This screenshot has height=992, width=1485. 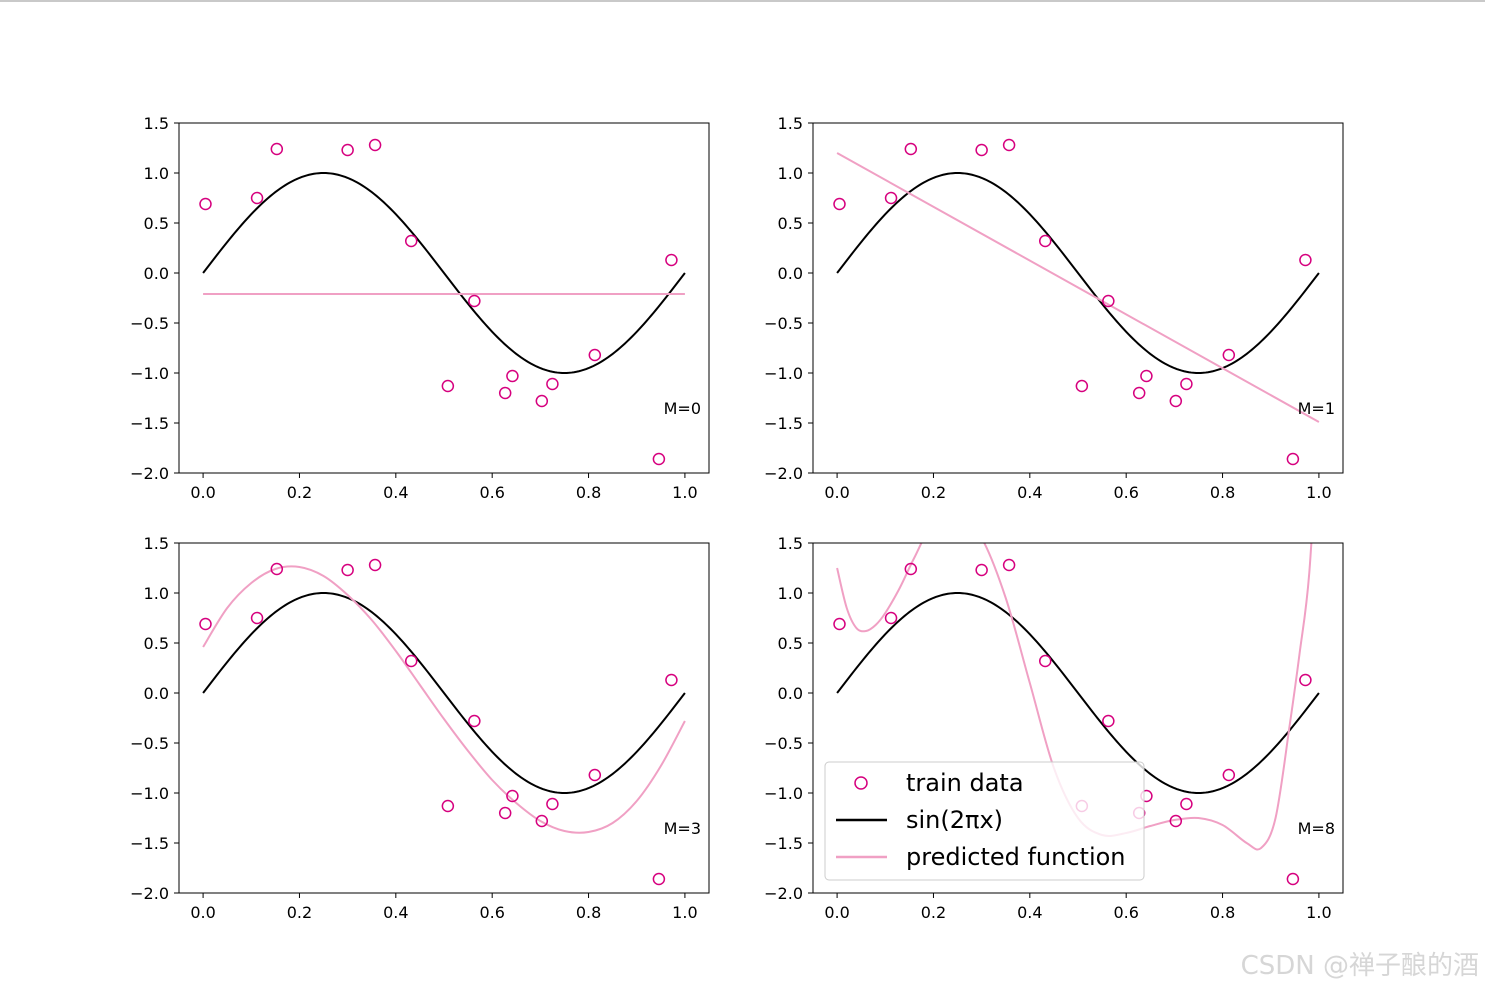 What do you see at coordinates (965, 783) in the screenshot?
I see `legend-label: train data` at bounding box center [965, 783].